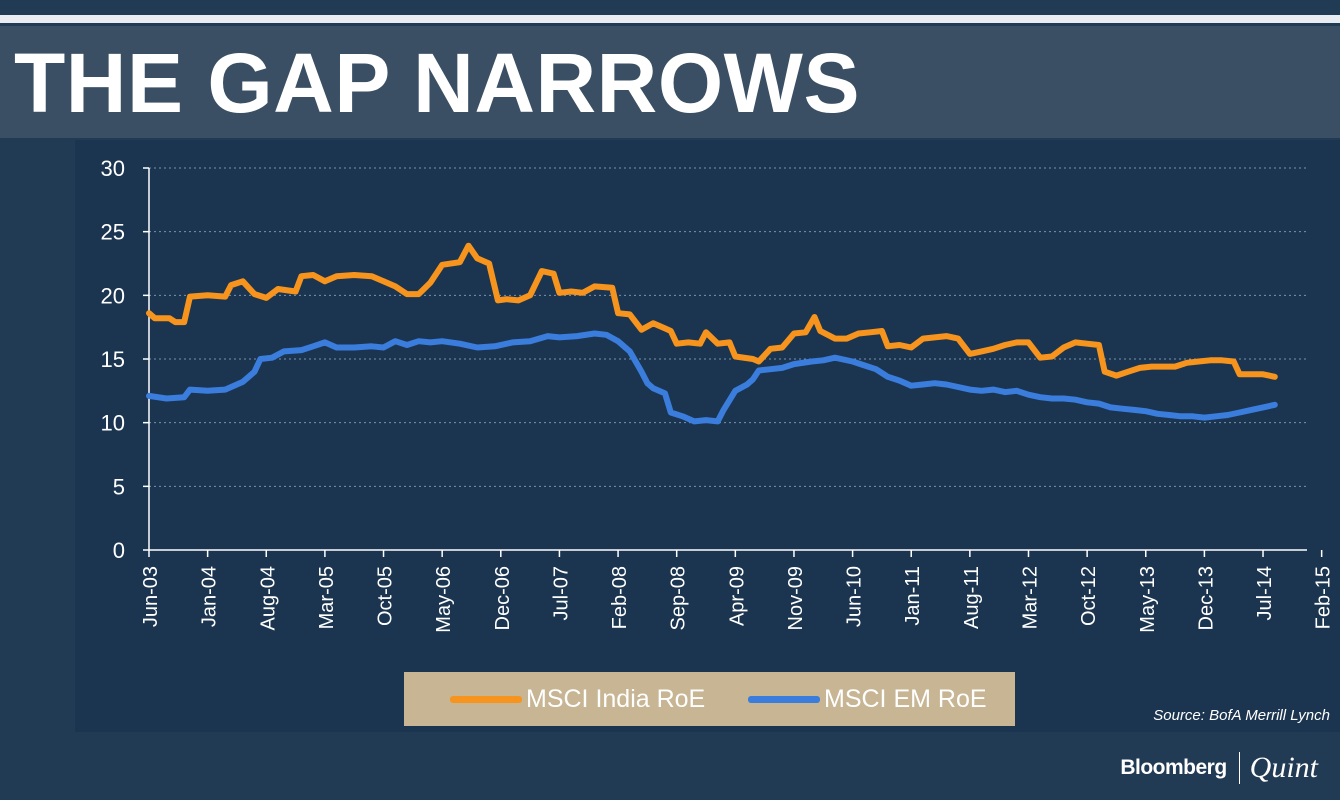 The height and width of the screenshot is (800, 1340). What do you see at coordinates (709, 699) in the screenshot?
I see `chart-legend: MSCI India RoE MSCI EM RoE` at bounding box center [709, 699].